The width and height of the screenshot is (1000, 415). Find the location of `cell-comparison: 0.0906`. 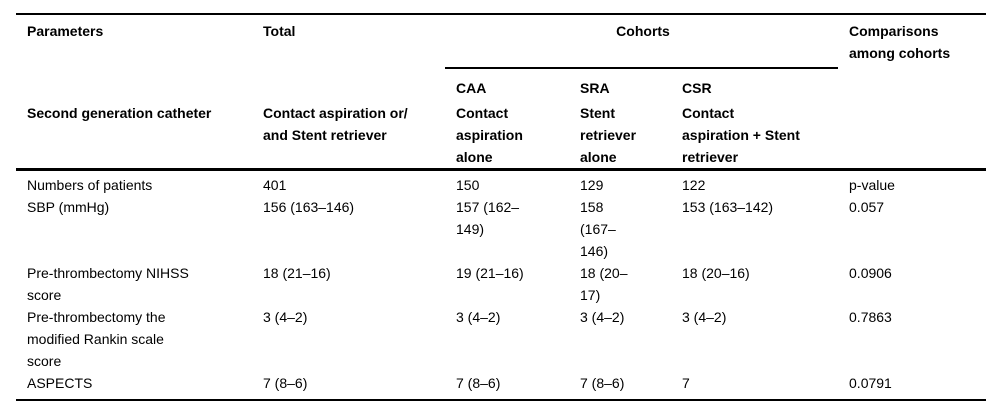

cell-comparison: 0.0906 is located at coordinates (870, 273).